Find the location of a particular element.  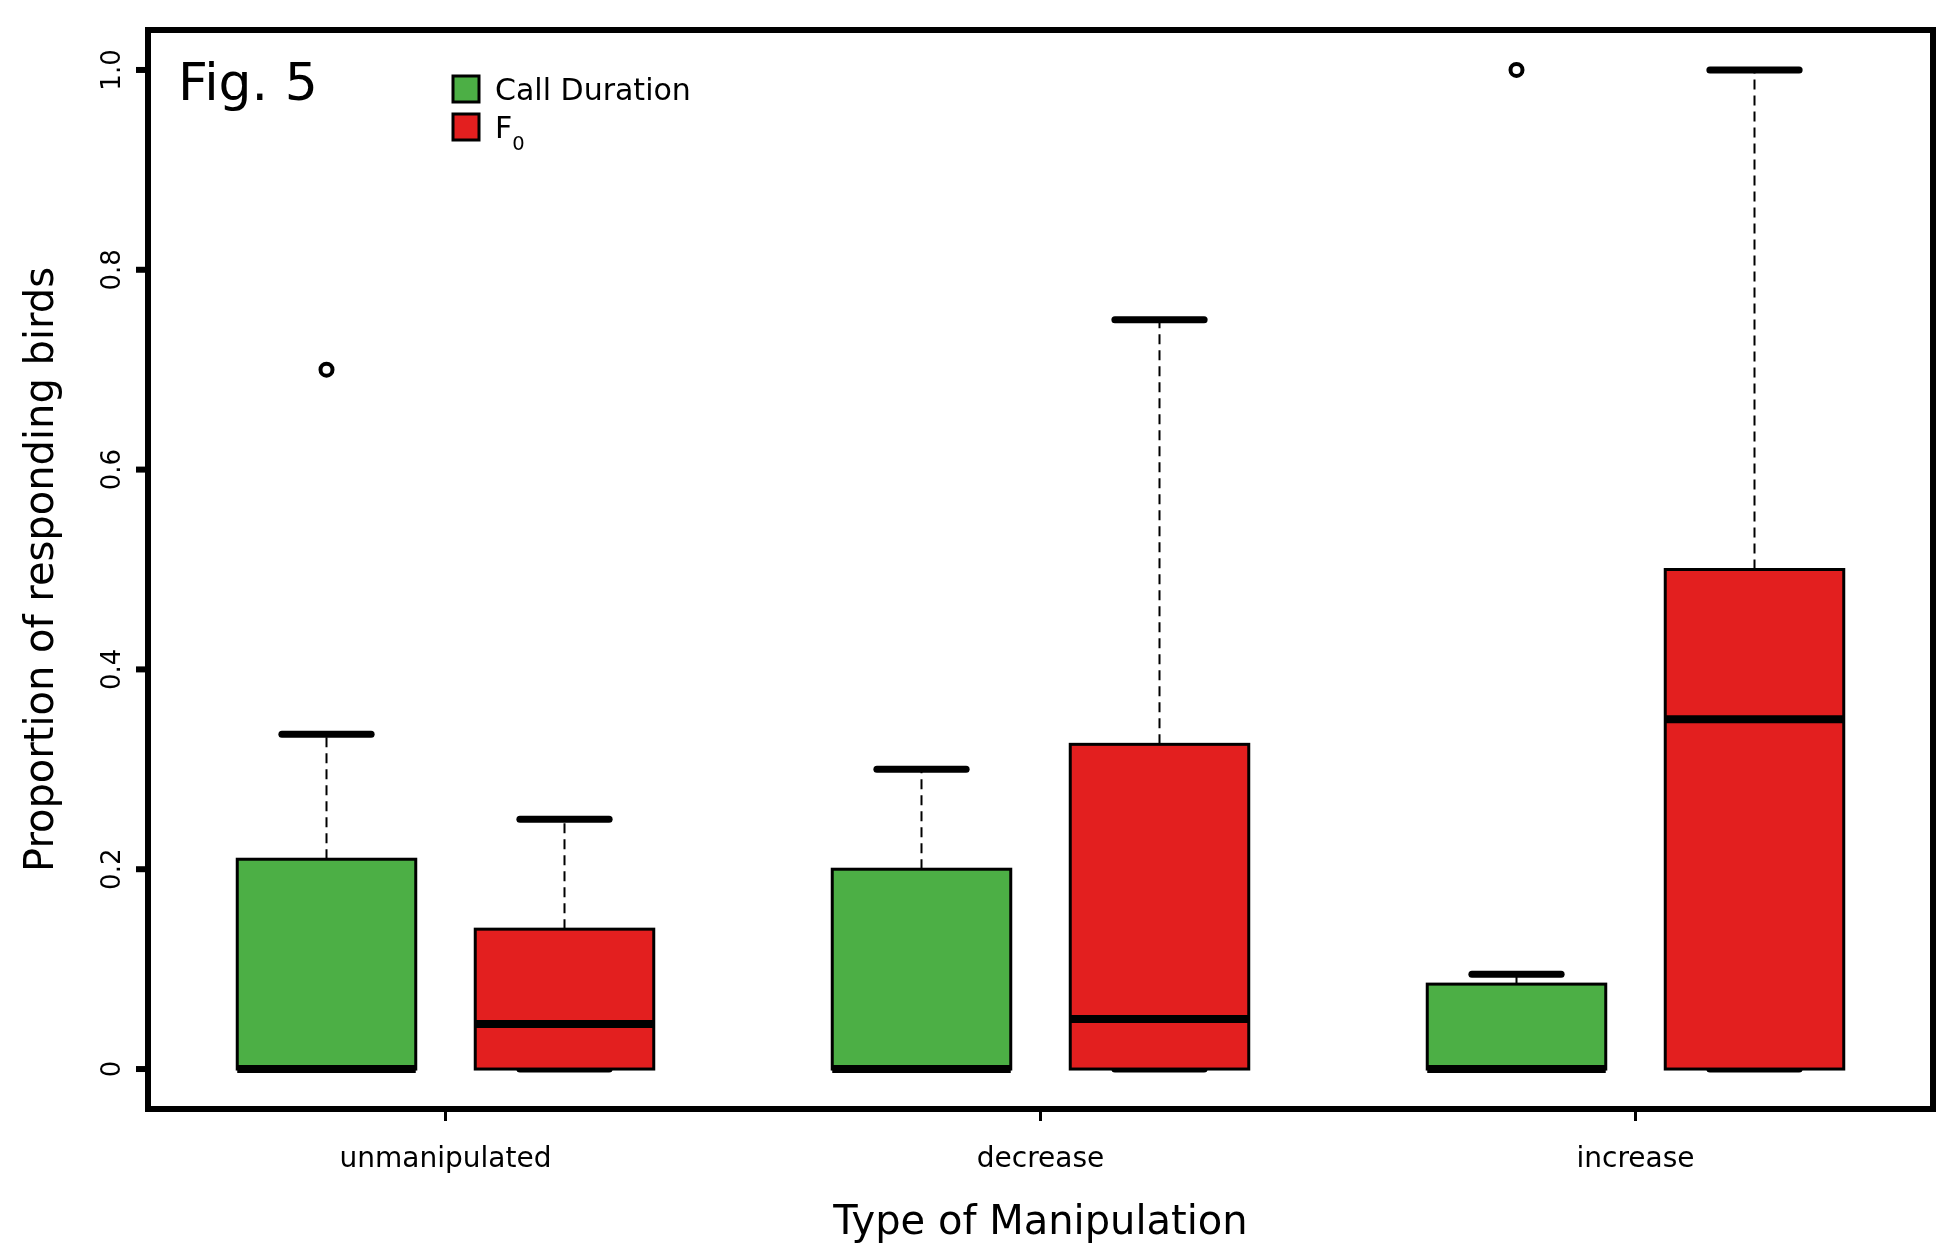

y-tick-label: 0.2 is located at coordinates (111, 869).